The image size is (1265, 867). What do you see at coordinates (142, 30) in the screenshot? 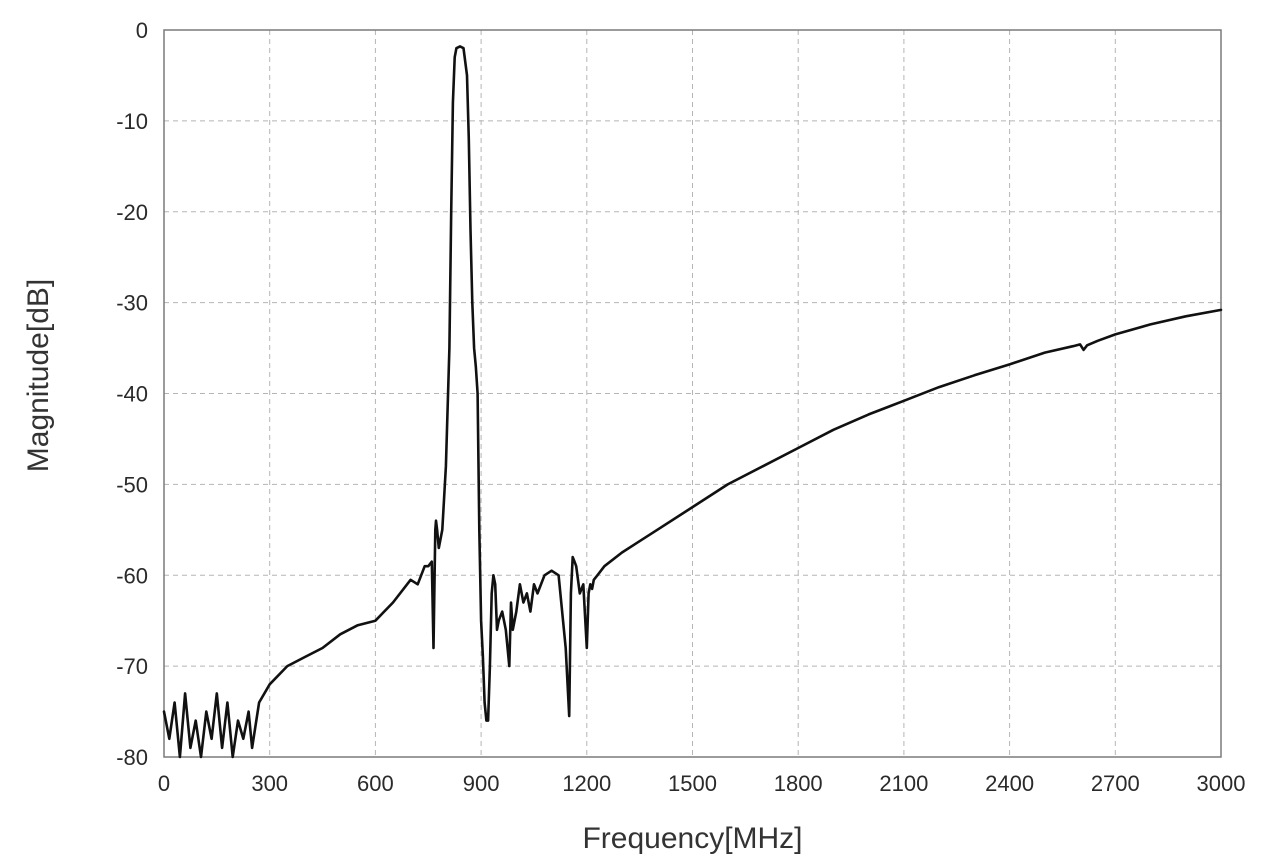
I see `y-tick-label: 0` at bounding box center [142, 30].